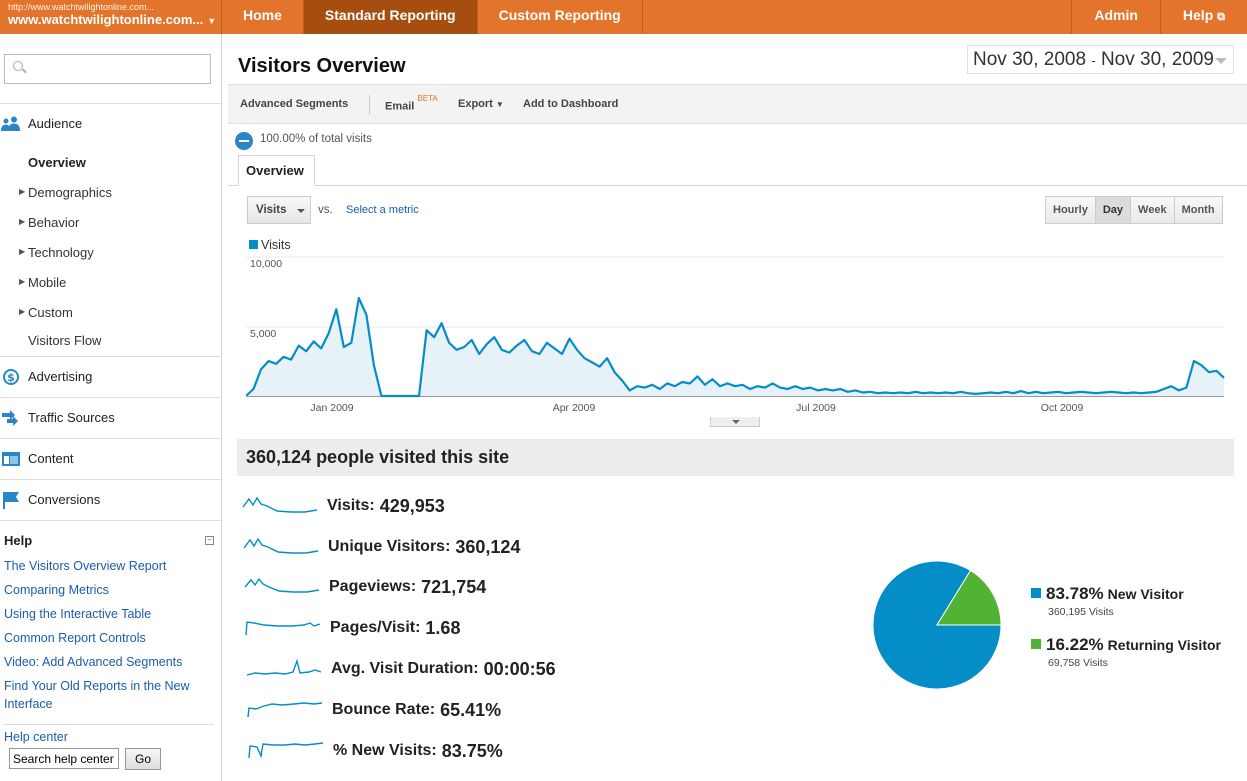  I want to click on account-name: www.watchtwilightonline.com... ▼, so click(114, 20).